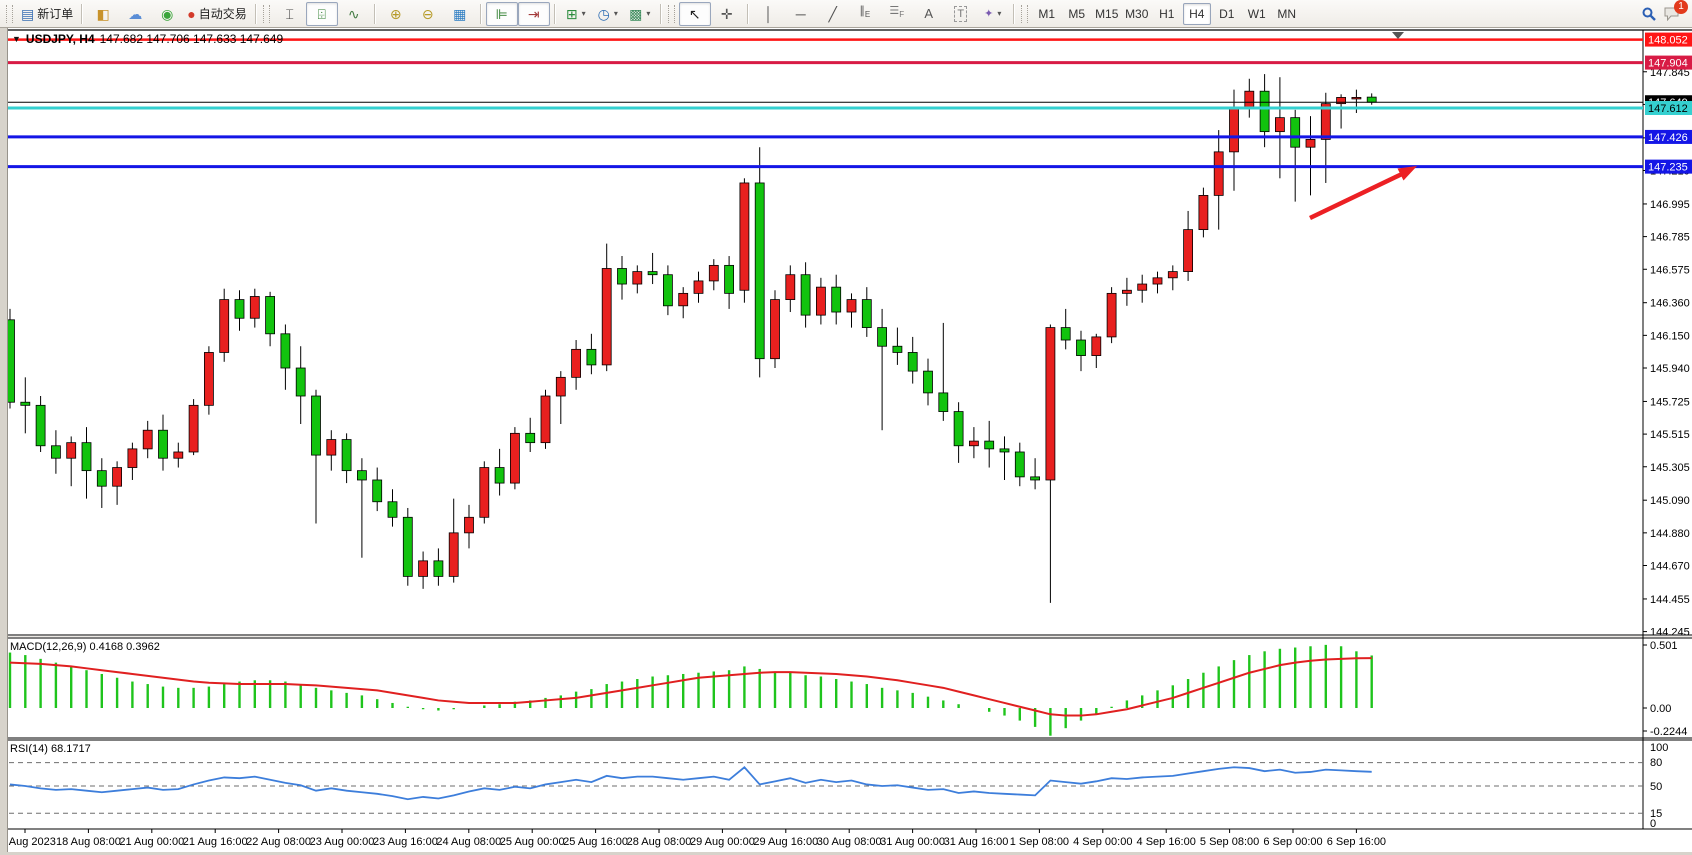  What do you see at coordinates (135, 14) in the screenshot?
I see `publish-cloud-button: ☁` at bounding box center [135, 14].